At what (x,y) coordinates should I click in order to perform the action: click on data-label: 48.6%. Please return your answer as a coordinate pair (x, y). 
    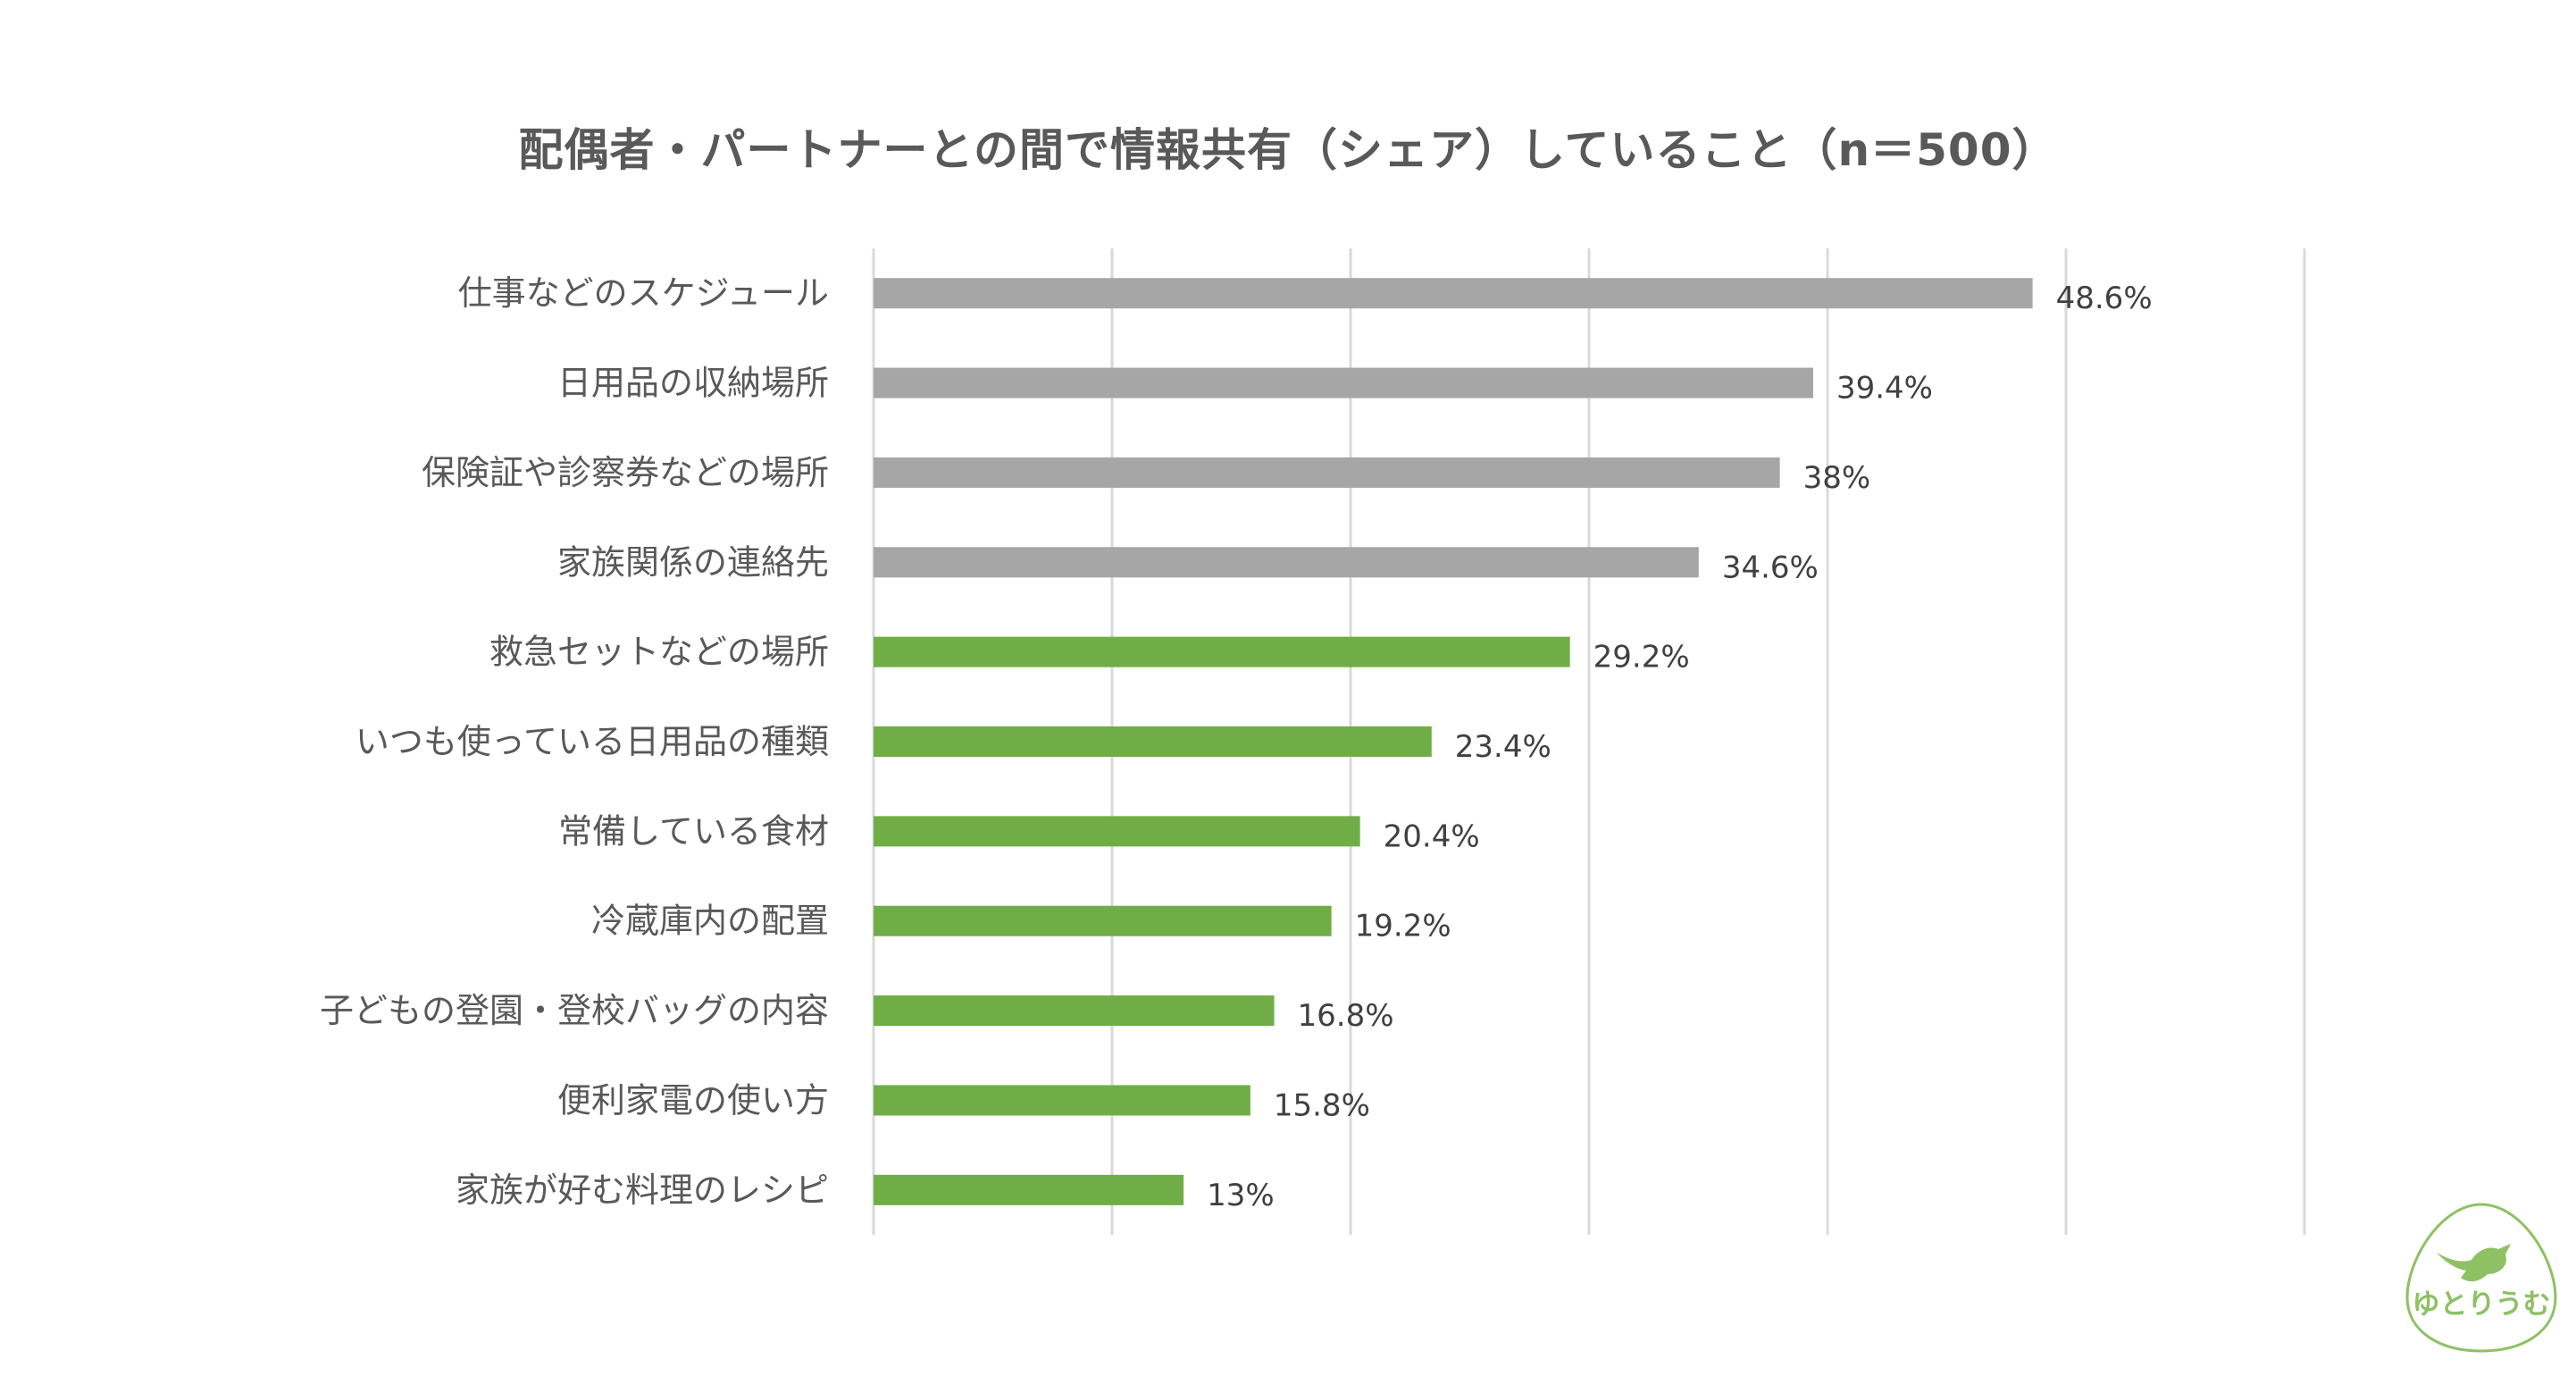
    Looking at the image, I should click on (2104, 298).